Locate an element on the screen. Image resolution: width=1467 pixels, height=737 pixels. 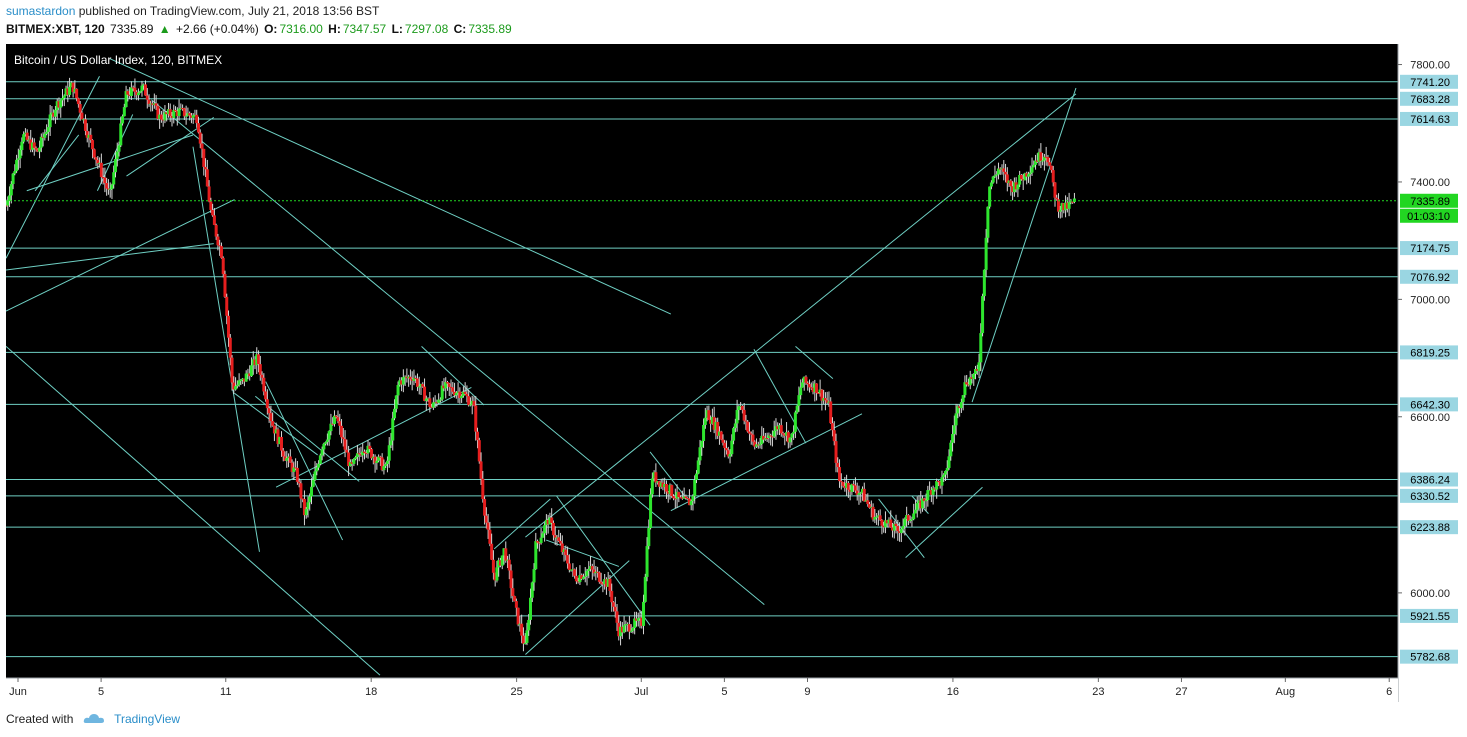
tradingview-link: TradingView is located at coordinates (147, 719).